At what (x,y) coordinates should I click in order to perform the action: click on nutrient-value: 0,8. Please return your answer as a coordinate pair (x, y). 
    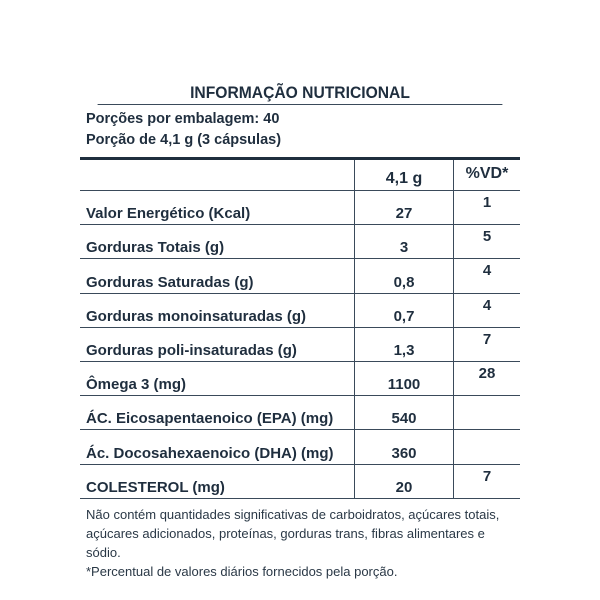
    Looking at the image, I should click on (404, 276).